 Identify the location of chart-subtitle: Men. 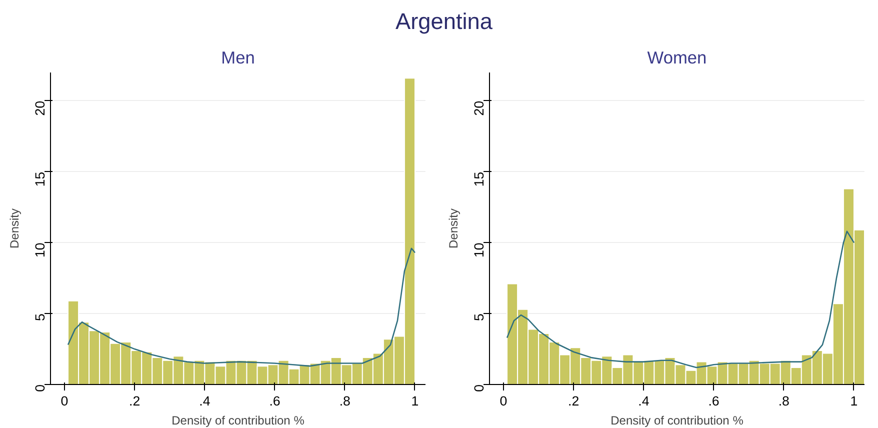
(238, 58).